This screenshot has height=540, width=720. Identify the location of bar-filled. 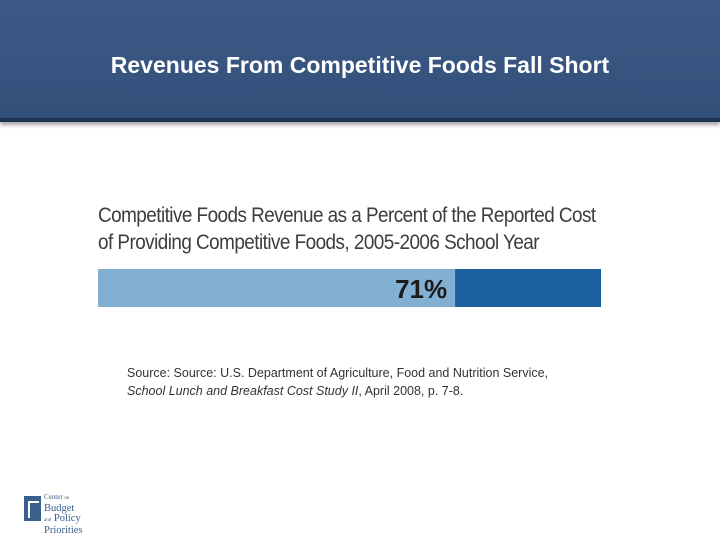
(277, 288).